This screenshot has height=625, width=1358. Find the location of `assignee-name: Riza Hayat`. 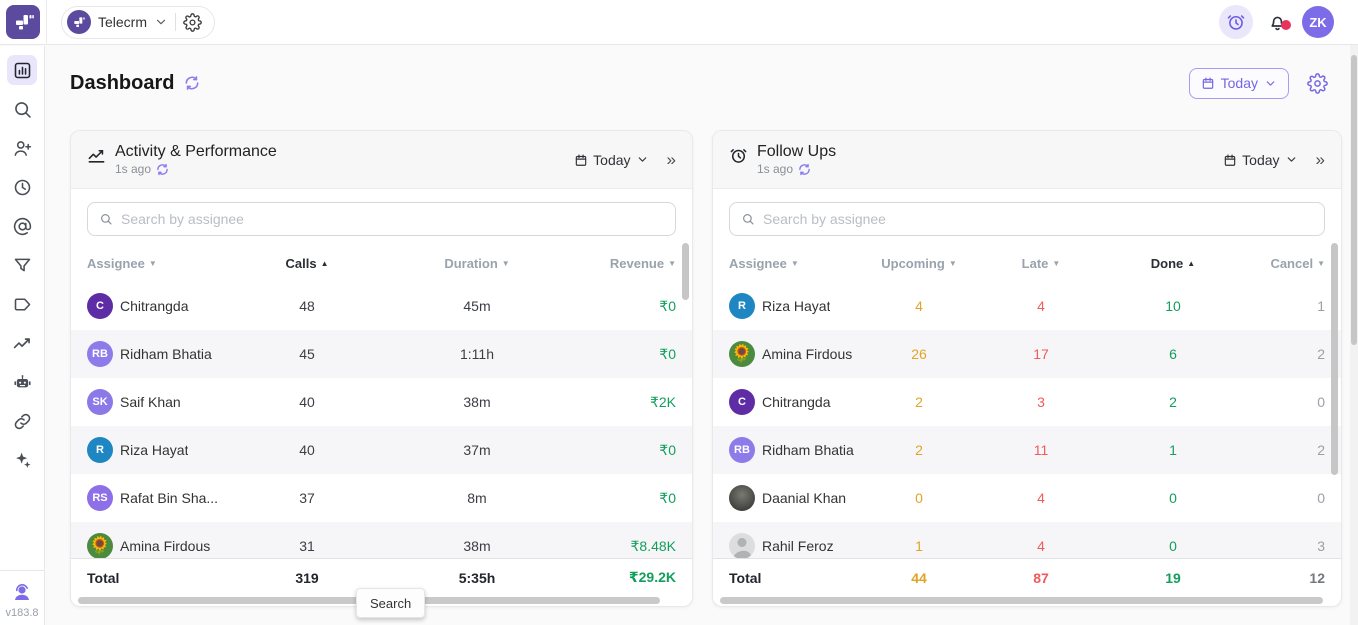

assignee-name: Riza Hayat is located at coordinates (796, 306).